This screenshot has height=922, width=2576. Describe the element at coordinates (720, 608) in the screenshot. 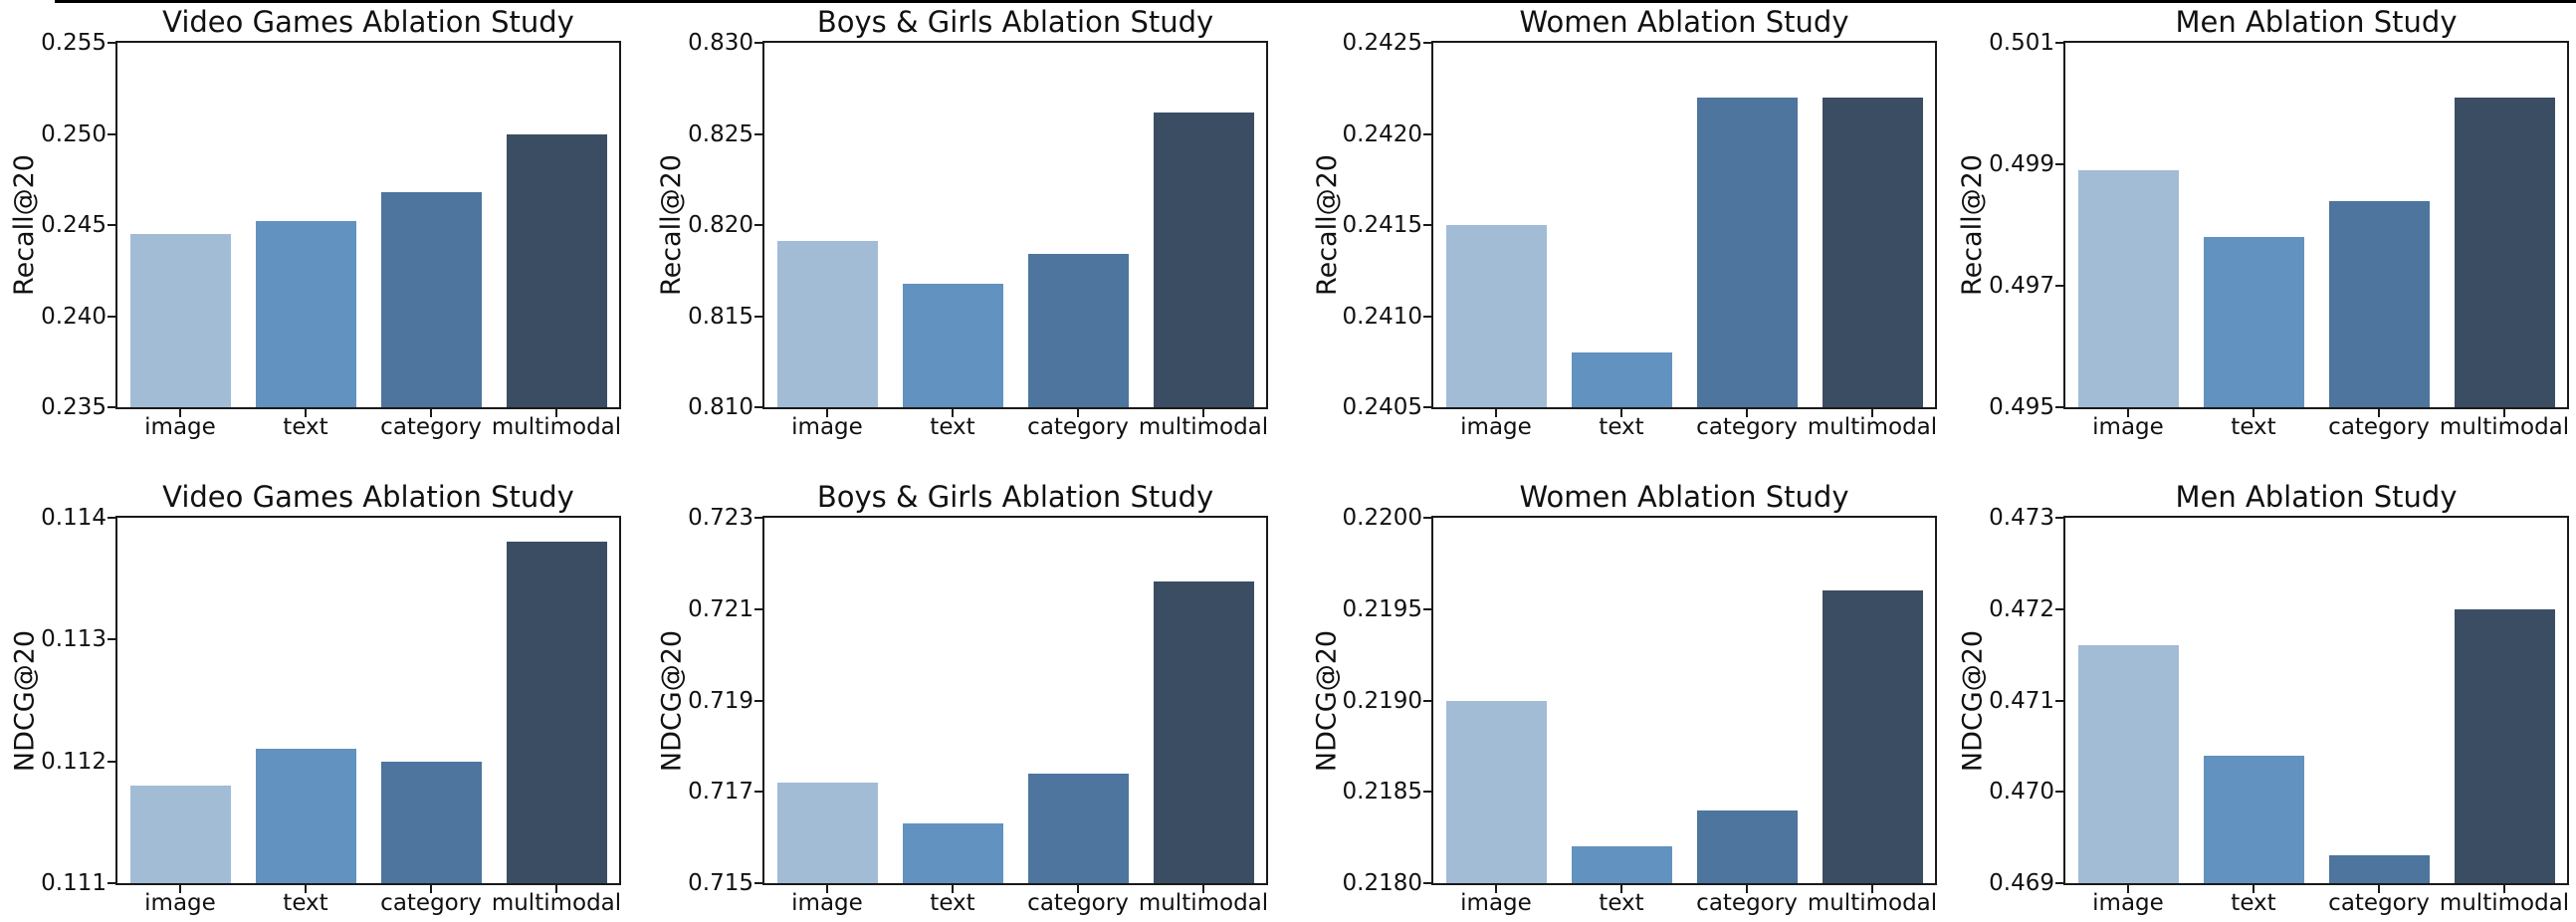

I see `y-tick-label: 0.721` at that location.